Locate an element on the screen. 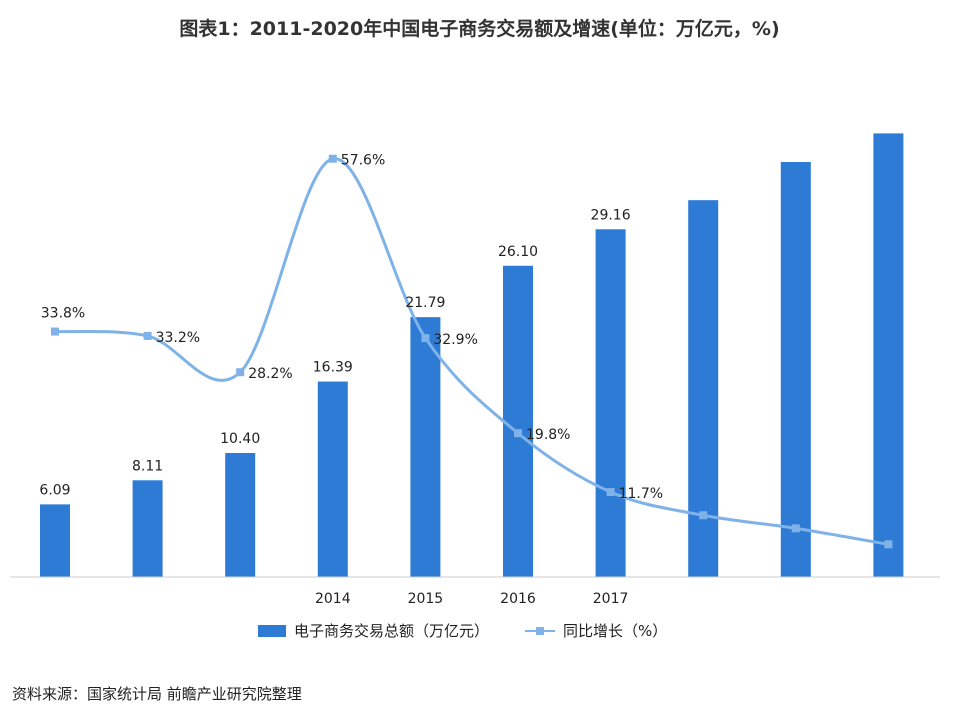 This screenshot has height=722, width=959. legend: 电子商务交易总额（万亿元） 同比增长（%） is located at coordinates (480, 630).